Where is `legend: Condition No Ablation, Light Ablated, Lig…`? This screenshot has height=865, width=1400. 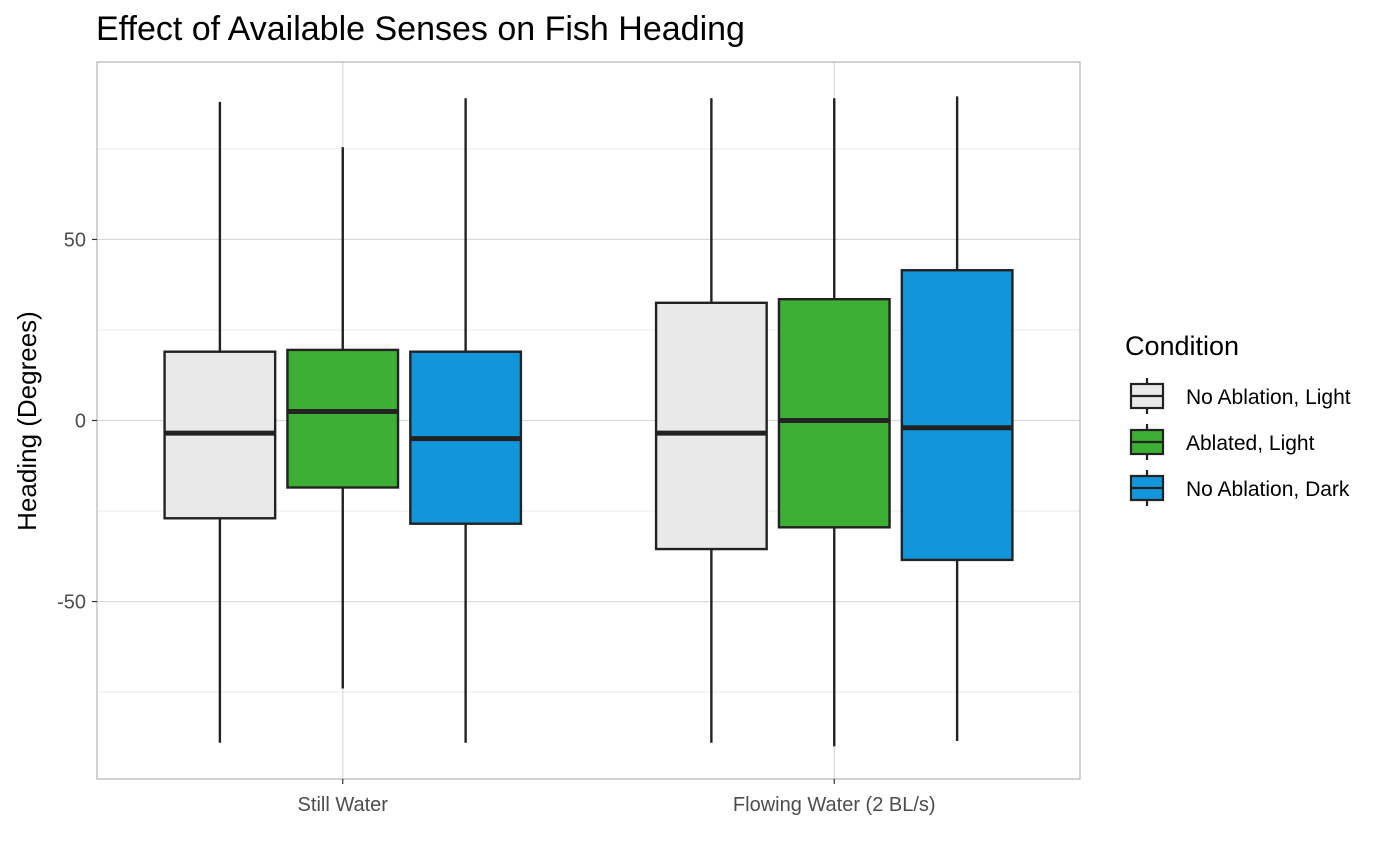
legend: Condition No Ablation, Light Ablated, Lig… is located at coordinates (1238, 418).